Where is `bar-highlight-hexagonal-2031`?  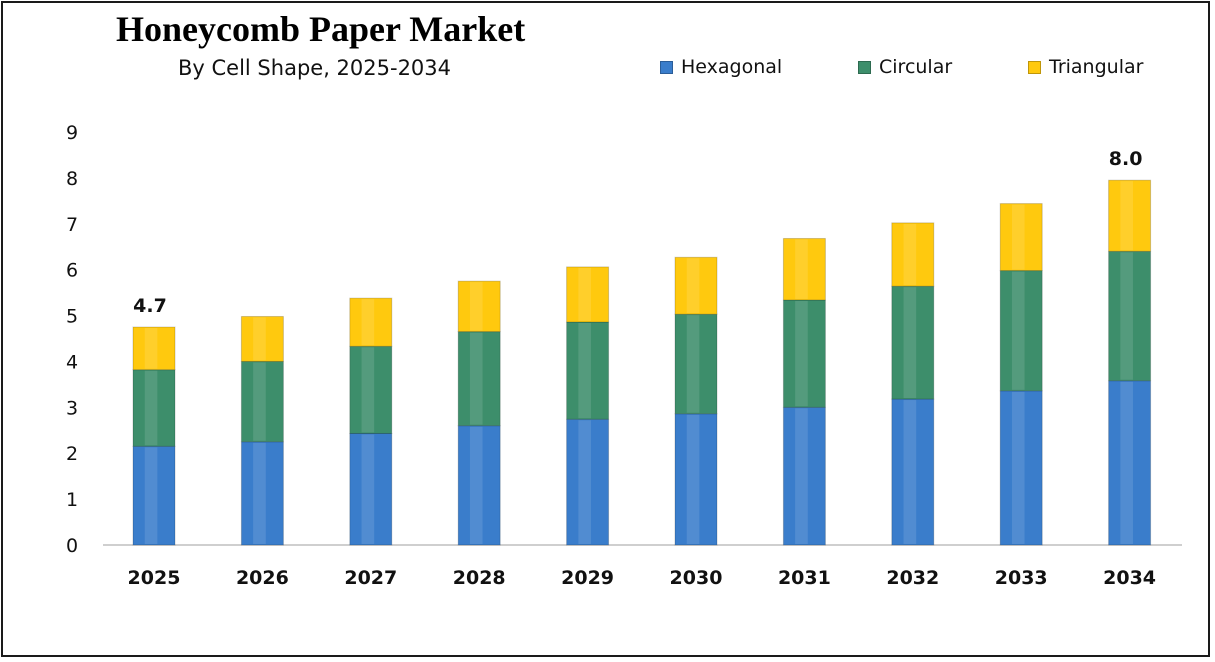 bar-highlight-hexagonal-2031 is located at coordinates (801, 476).